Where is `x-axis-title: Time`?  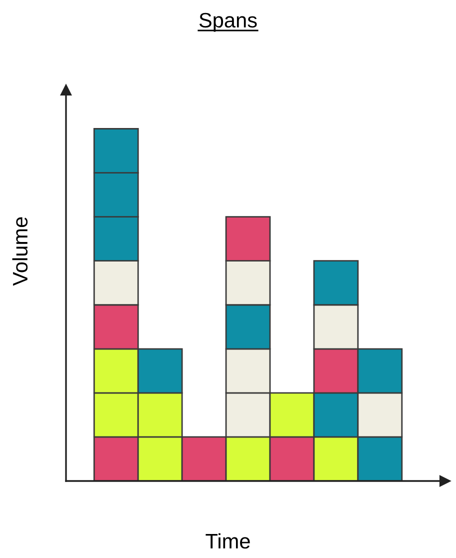 x-axis-title: Time is located at coordinates (228, 541).